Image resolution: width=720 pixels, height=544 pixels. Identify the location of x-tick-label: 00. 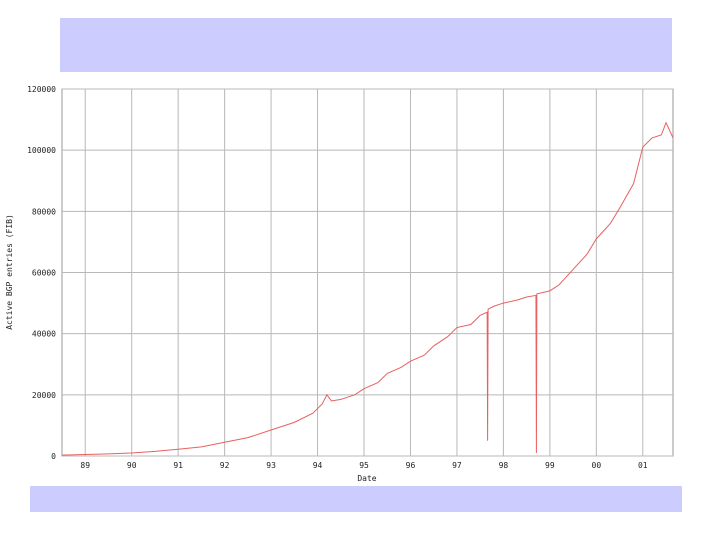
(597, 465).